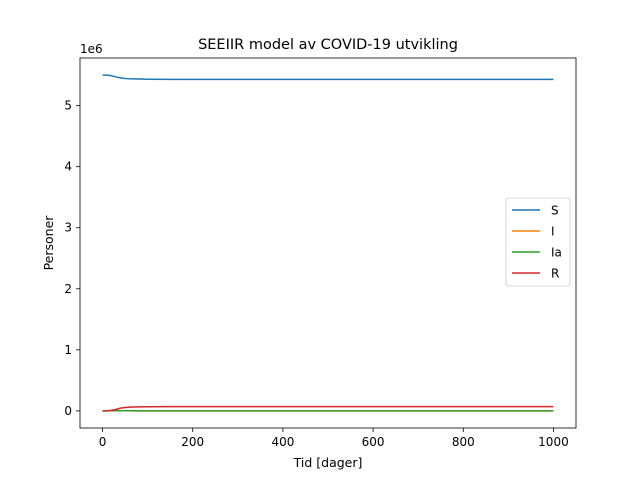 The width and height of the screenshot is (640, 480). What do you see at coordinates (463, 442) in the screenshot?
I see `x-tick-label: 800` at bounding box center [463, 442].